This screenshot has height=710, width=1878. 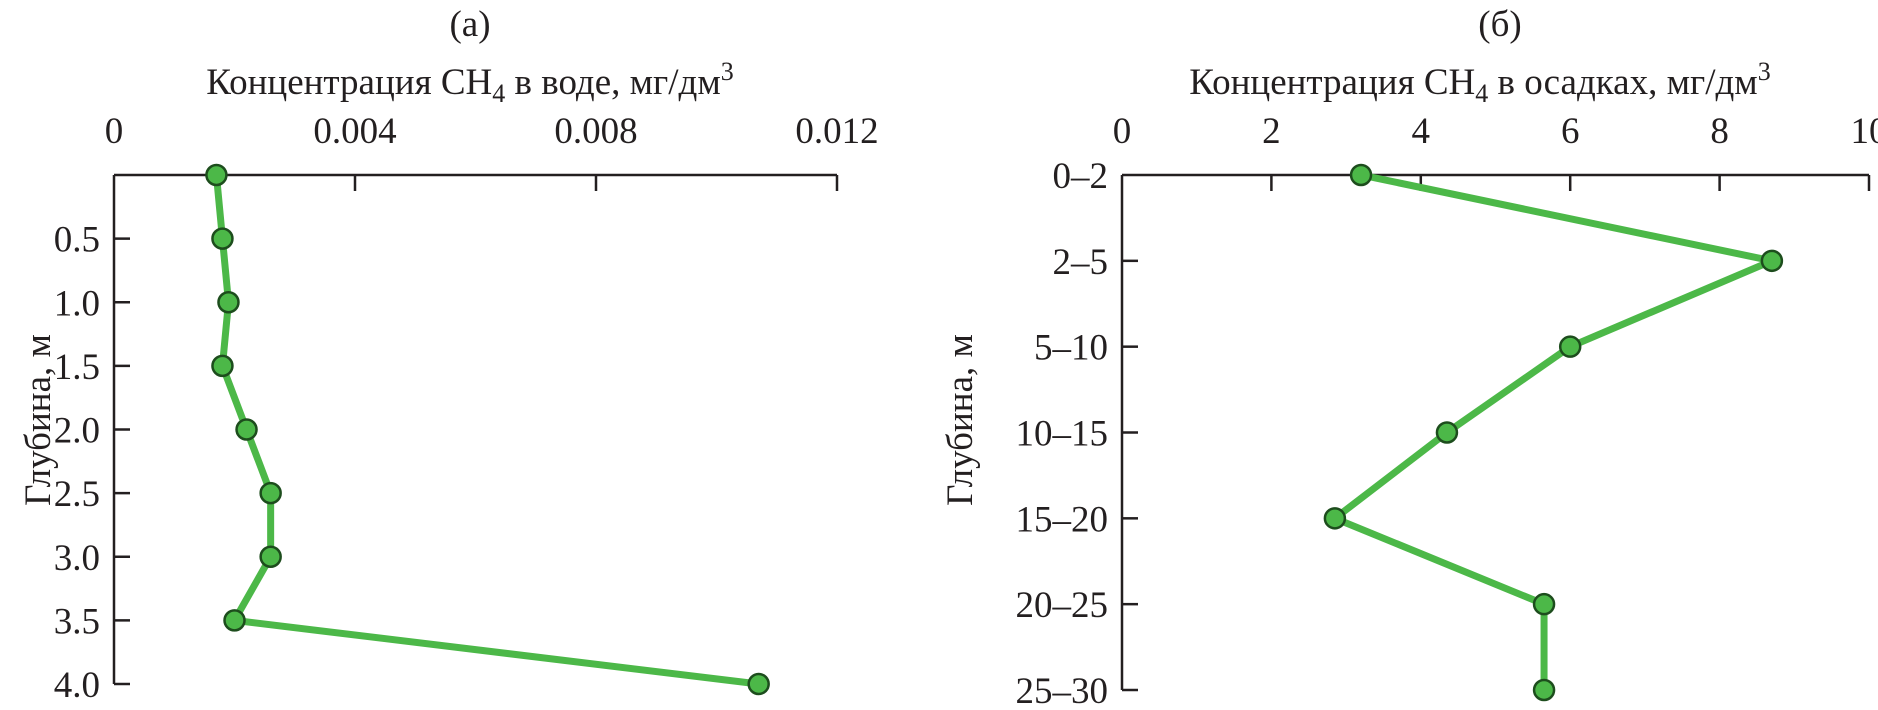 I want to click on x-tick-label: 0.008, so click(x=595, y=131).